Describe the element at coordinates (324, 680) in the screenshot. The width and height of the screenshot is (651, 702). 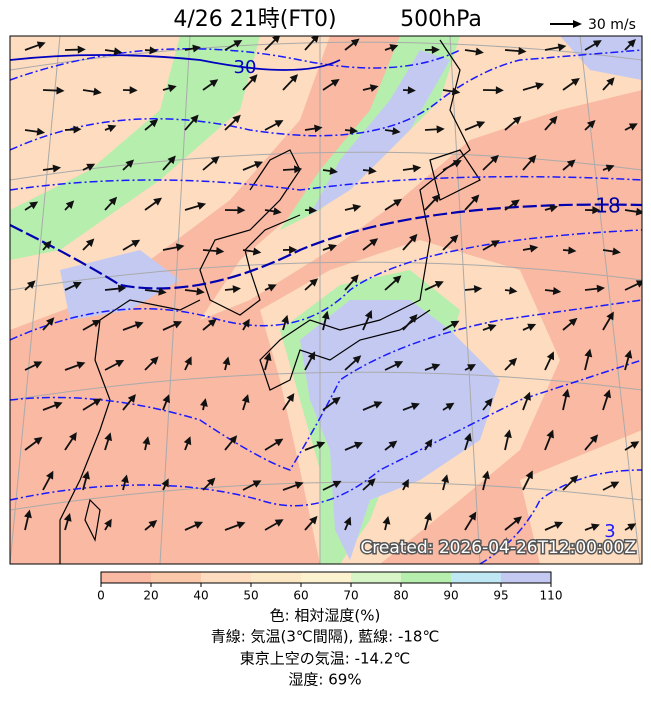
I see `caption-line: 湿度: 69%` at that location.